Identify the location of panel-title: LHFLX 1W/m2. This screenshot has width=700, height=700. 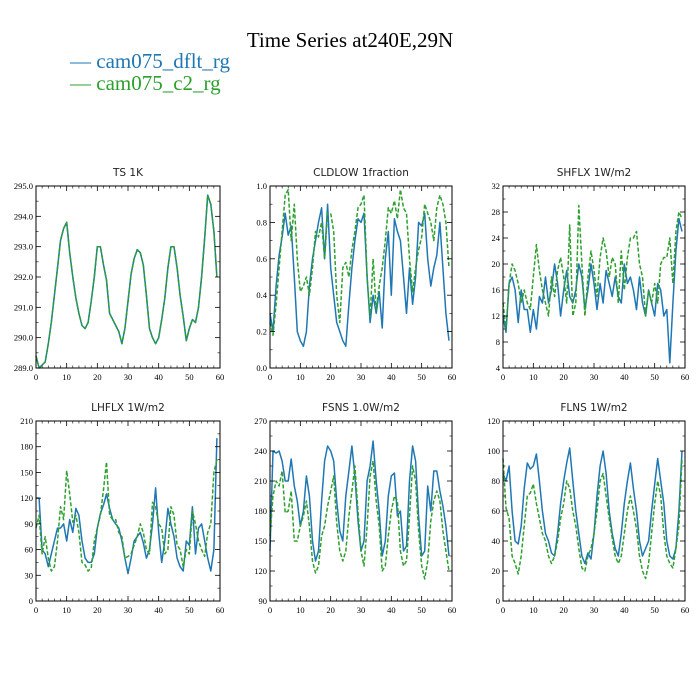
(128, 408).